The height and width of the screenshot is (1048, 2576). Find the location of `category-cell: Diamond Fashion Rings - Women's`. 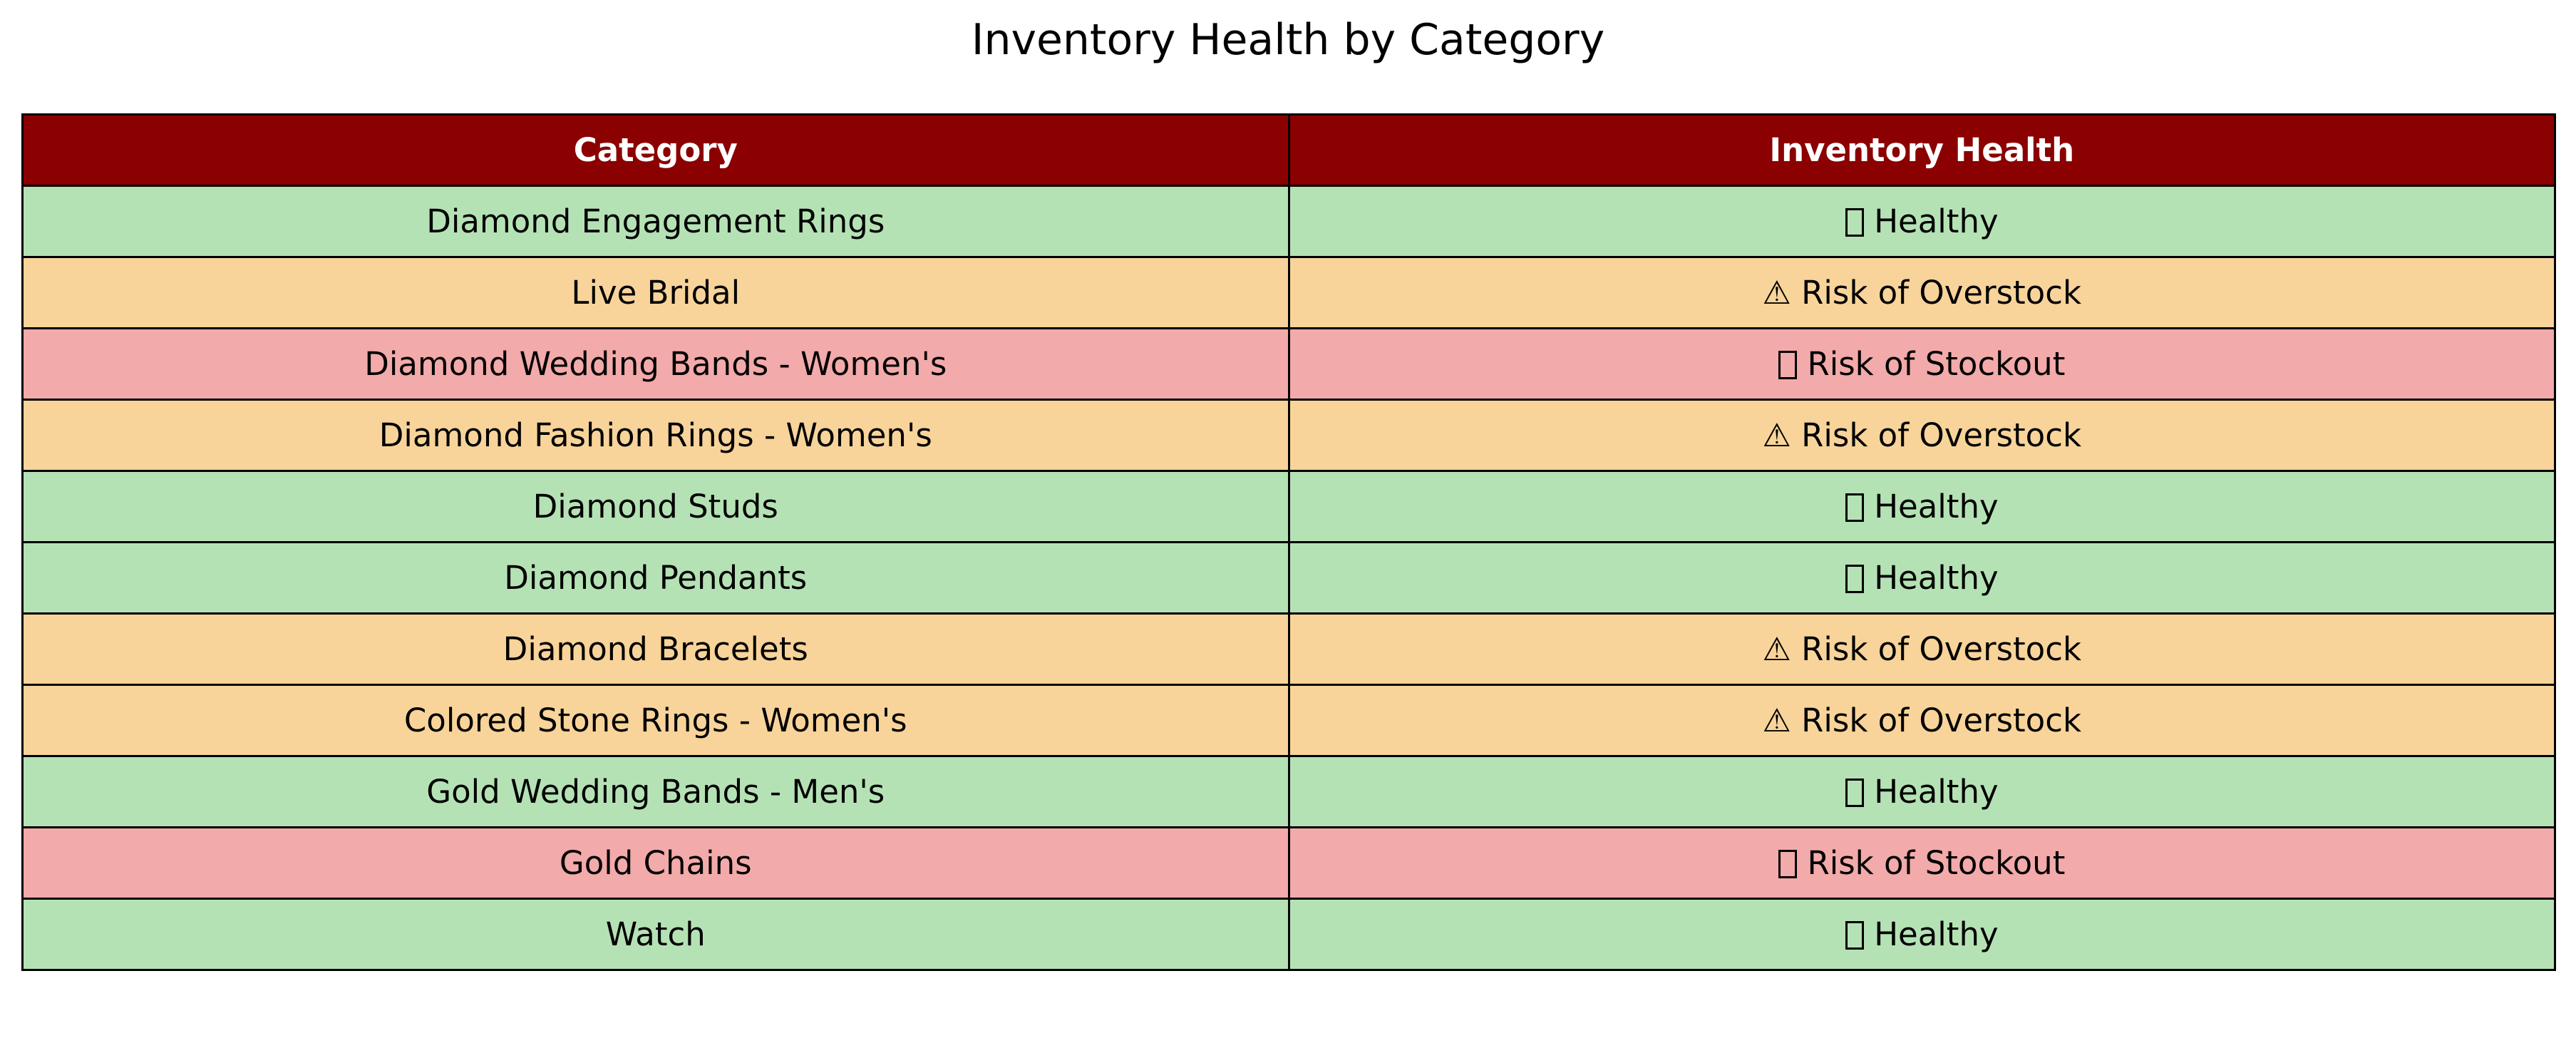

category-cell: Diamond Fashion Rings - Women's is located at coordinates (655, 435).